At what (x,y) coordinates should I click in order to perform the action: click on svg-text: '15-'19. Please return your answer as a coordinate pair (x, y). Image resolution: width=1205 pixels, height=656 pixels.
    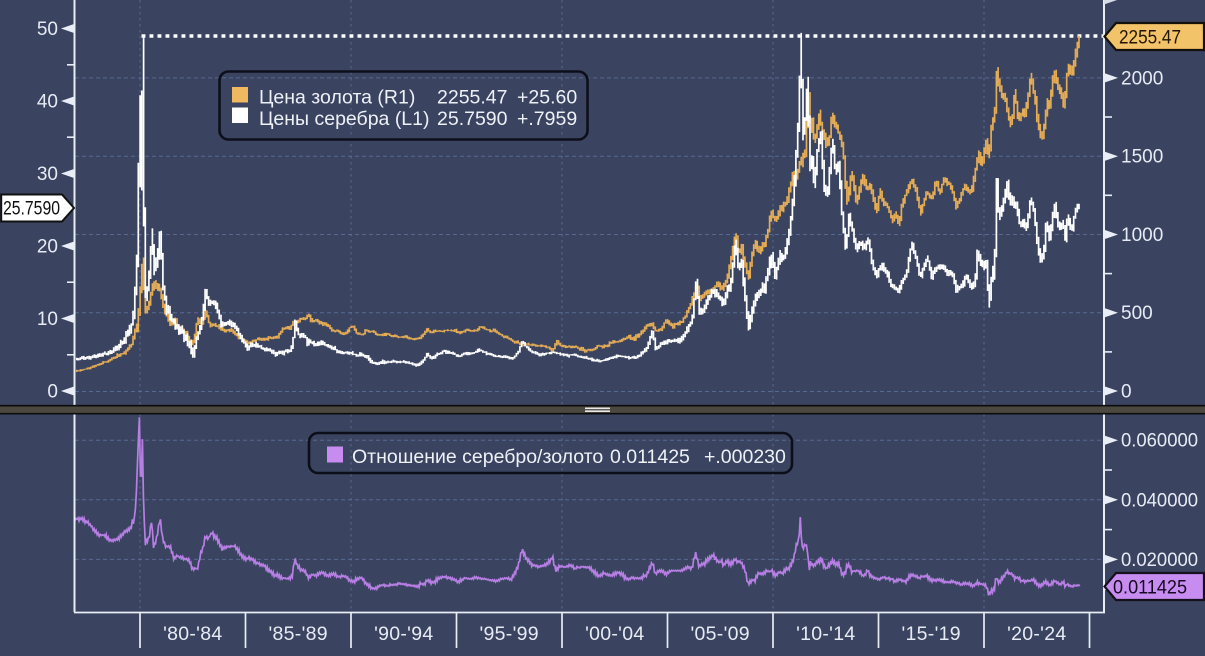
    Looking at the image, I should click on (930, 634).